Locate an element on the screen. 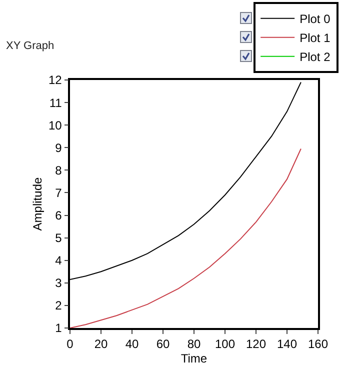  x-tick-label: 20 is located at coordinates (101, 344).